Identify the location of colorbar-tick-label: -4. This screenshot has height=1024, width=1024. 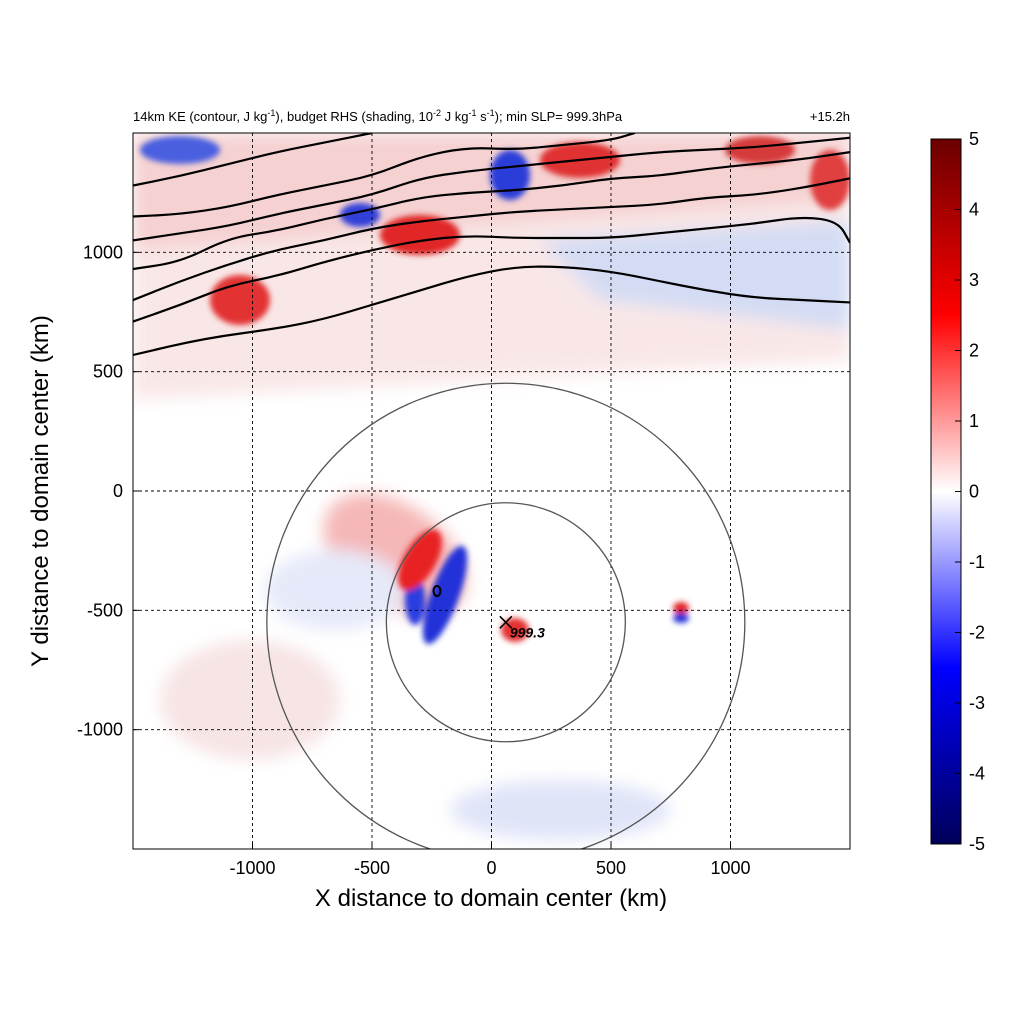
(977, 774).